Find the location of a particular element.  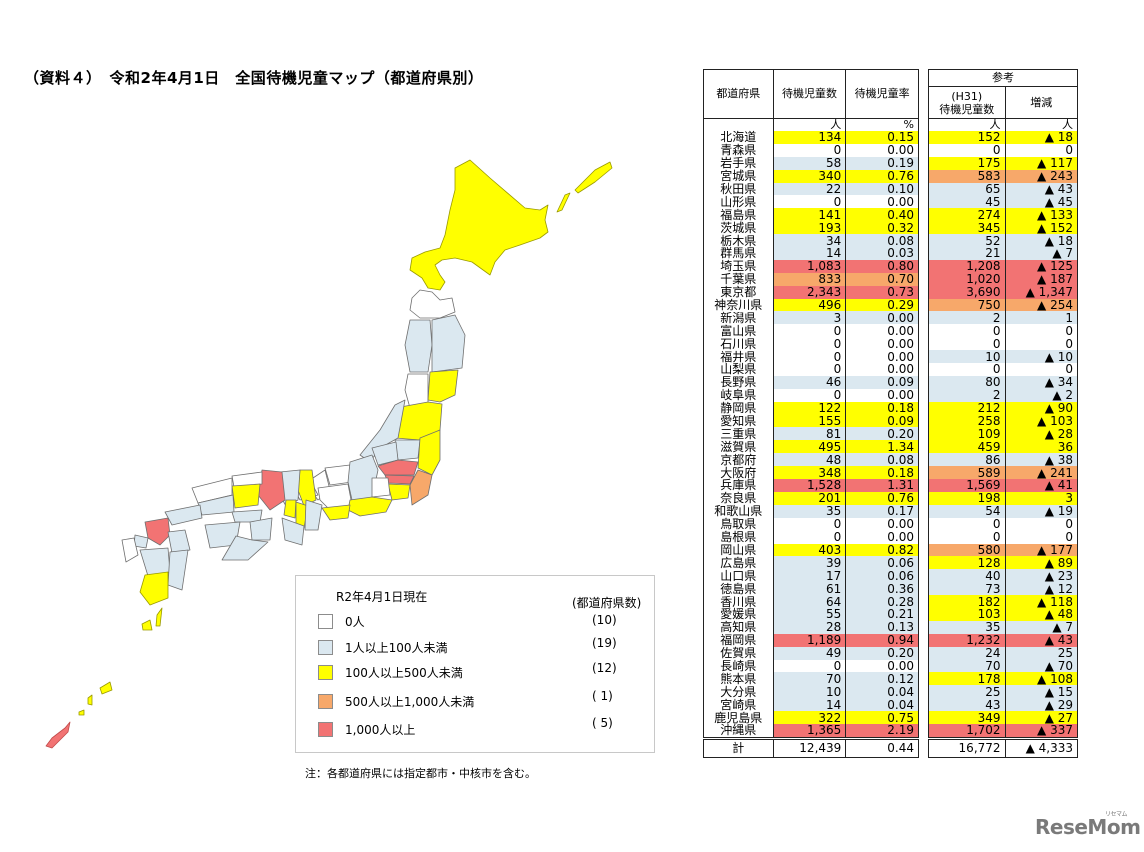

change-value: ▲ 133 is located at coordinates (1041, 215).